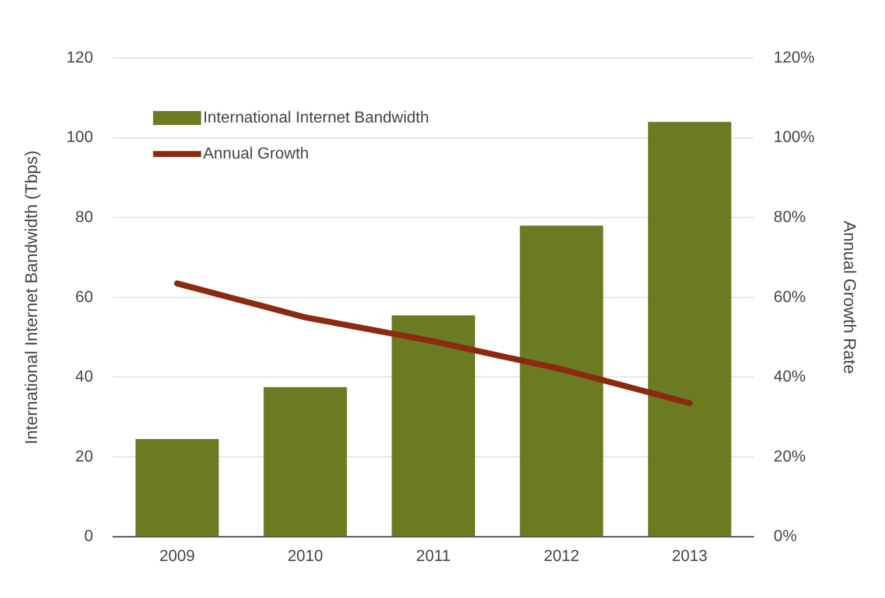 The height and width of the screenshot is (598, 885). Describe the element at coordinates (80, 57) in the screenshot. I see `y-tick-label: 120` at that location.